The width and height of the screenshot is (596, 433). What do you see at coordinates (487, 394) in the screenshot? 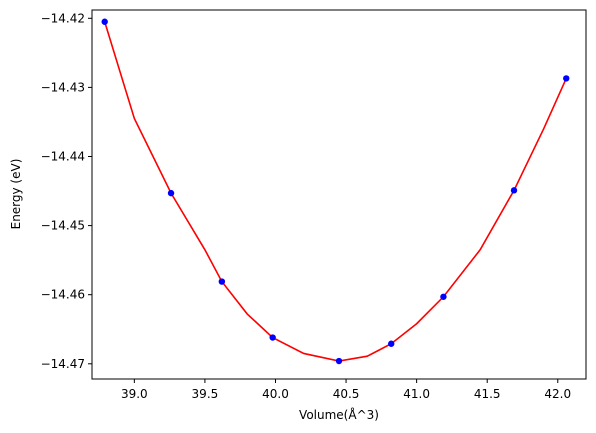
I see `x-tick-label: 41.5` at bounding box center [487, 394].